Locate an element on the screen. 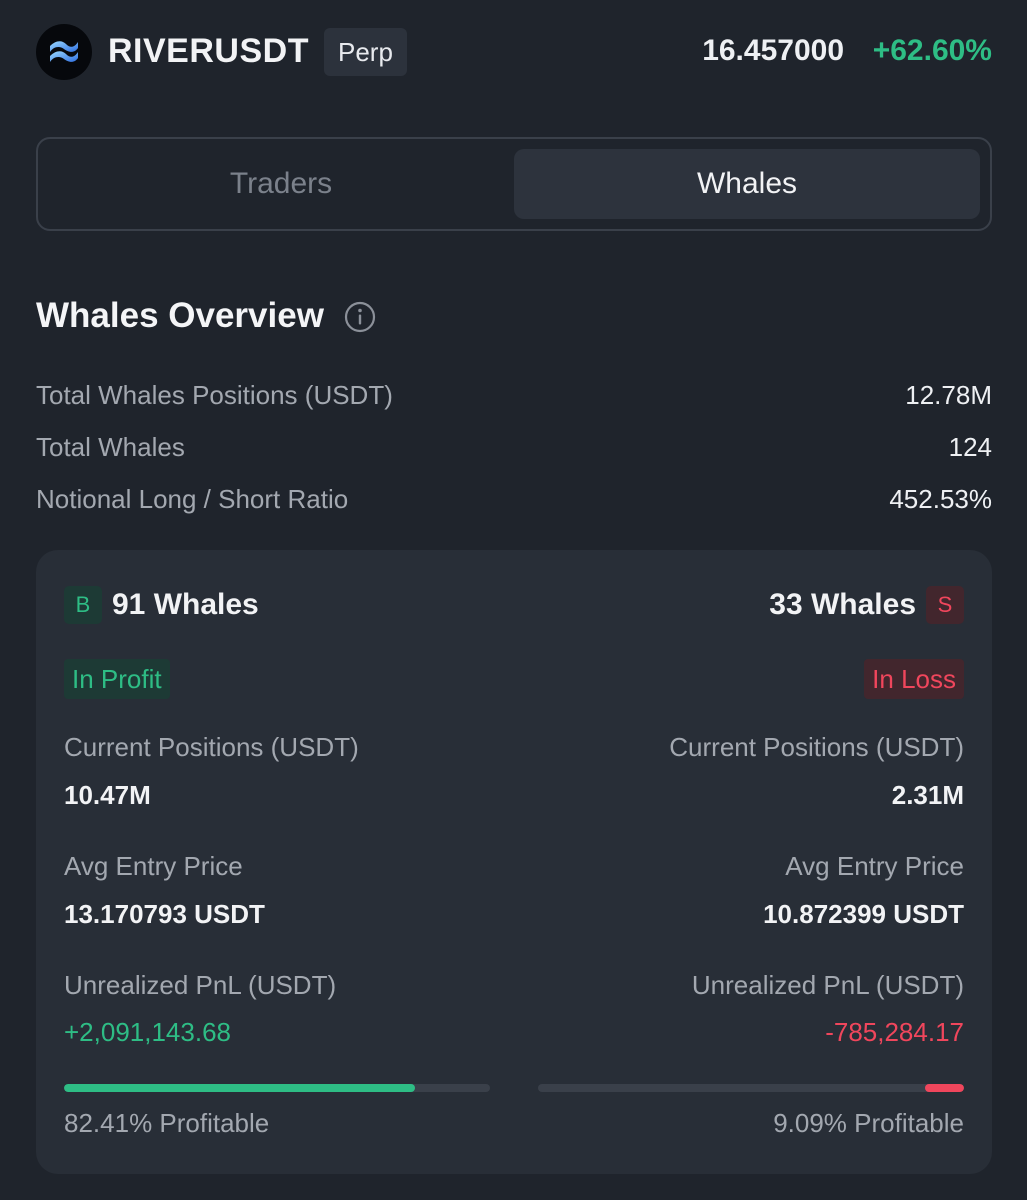 The height and width of the screenshot is (1200, 1027). contract-type-badge: Perp is located at coordinates (365, 52).